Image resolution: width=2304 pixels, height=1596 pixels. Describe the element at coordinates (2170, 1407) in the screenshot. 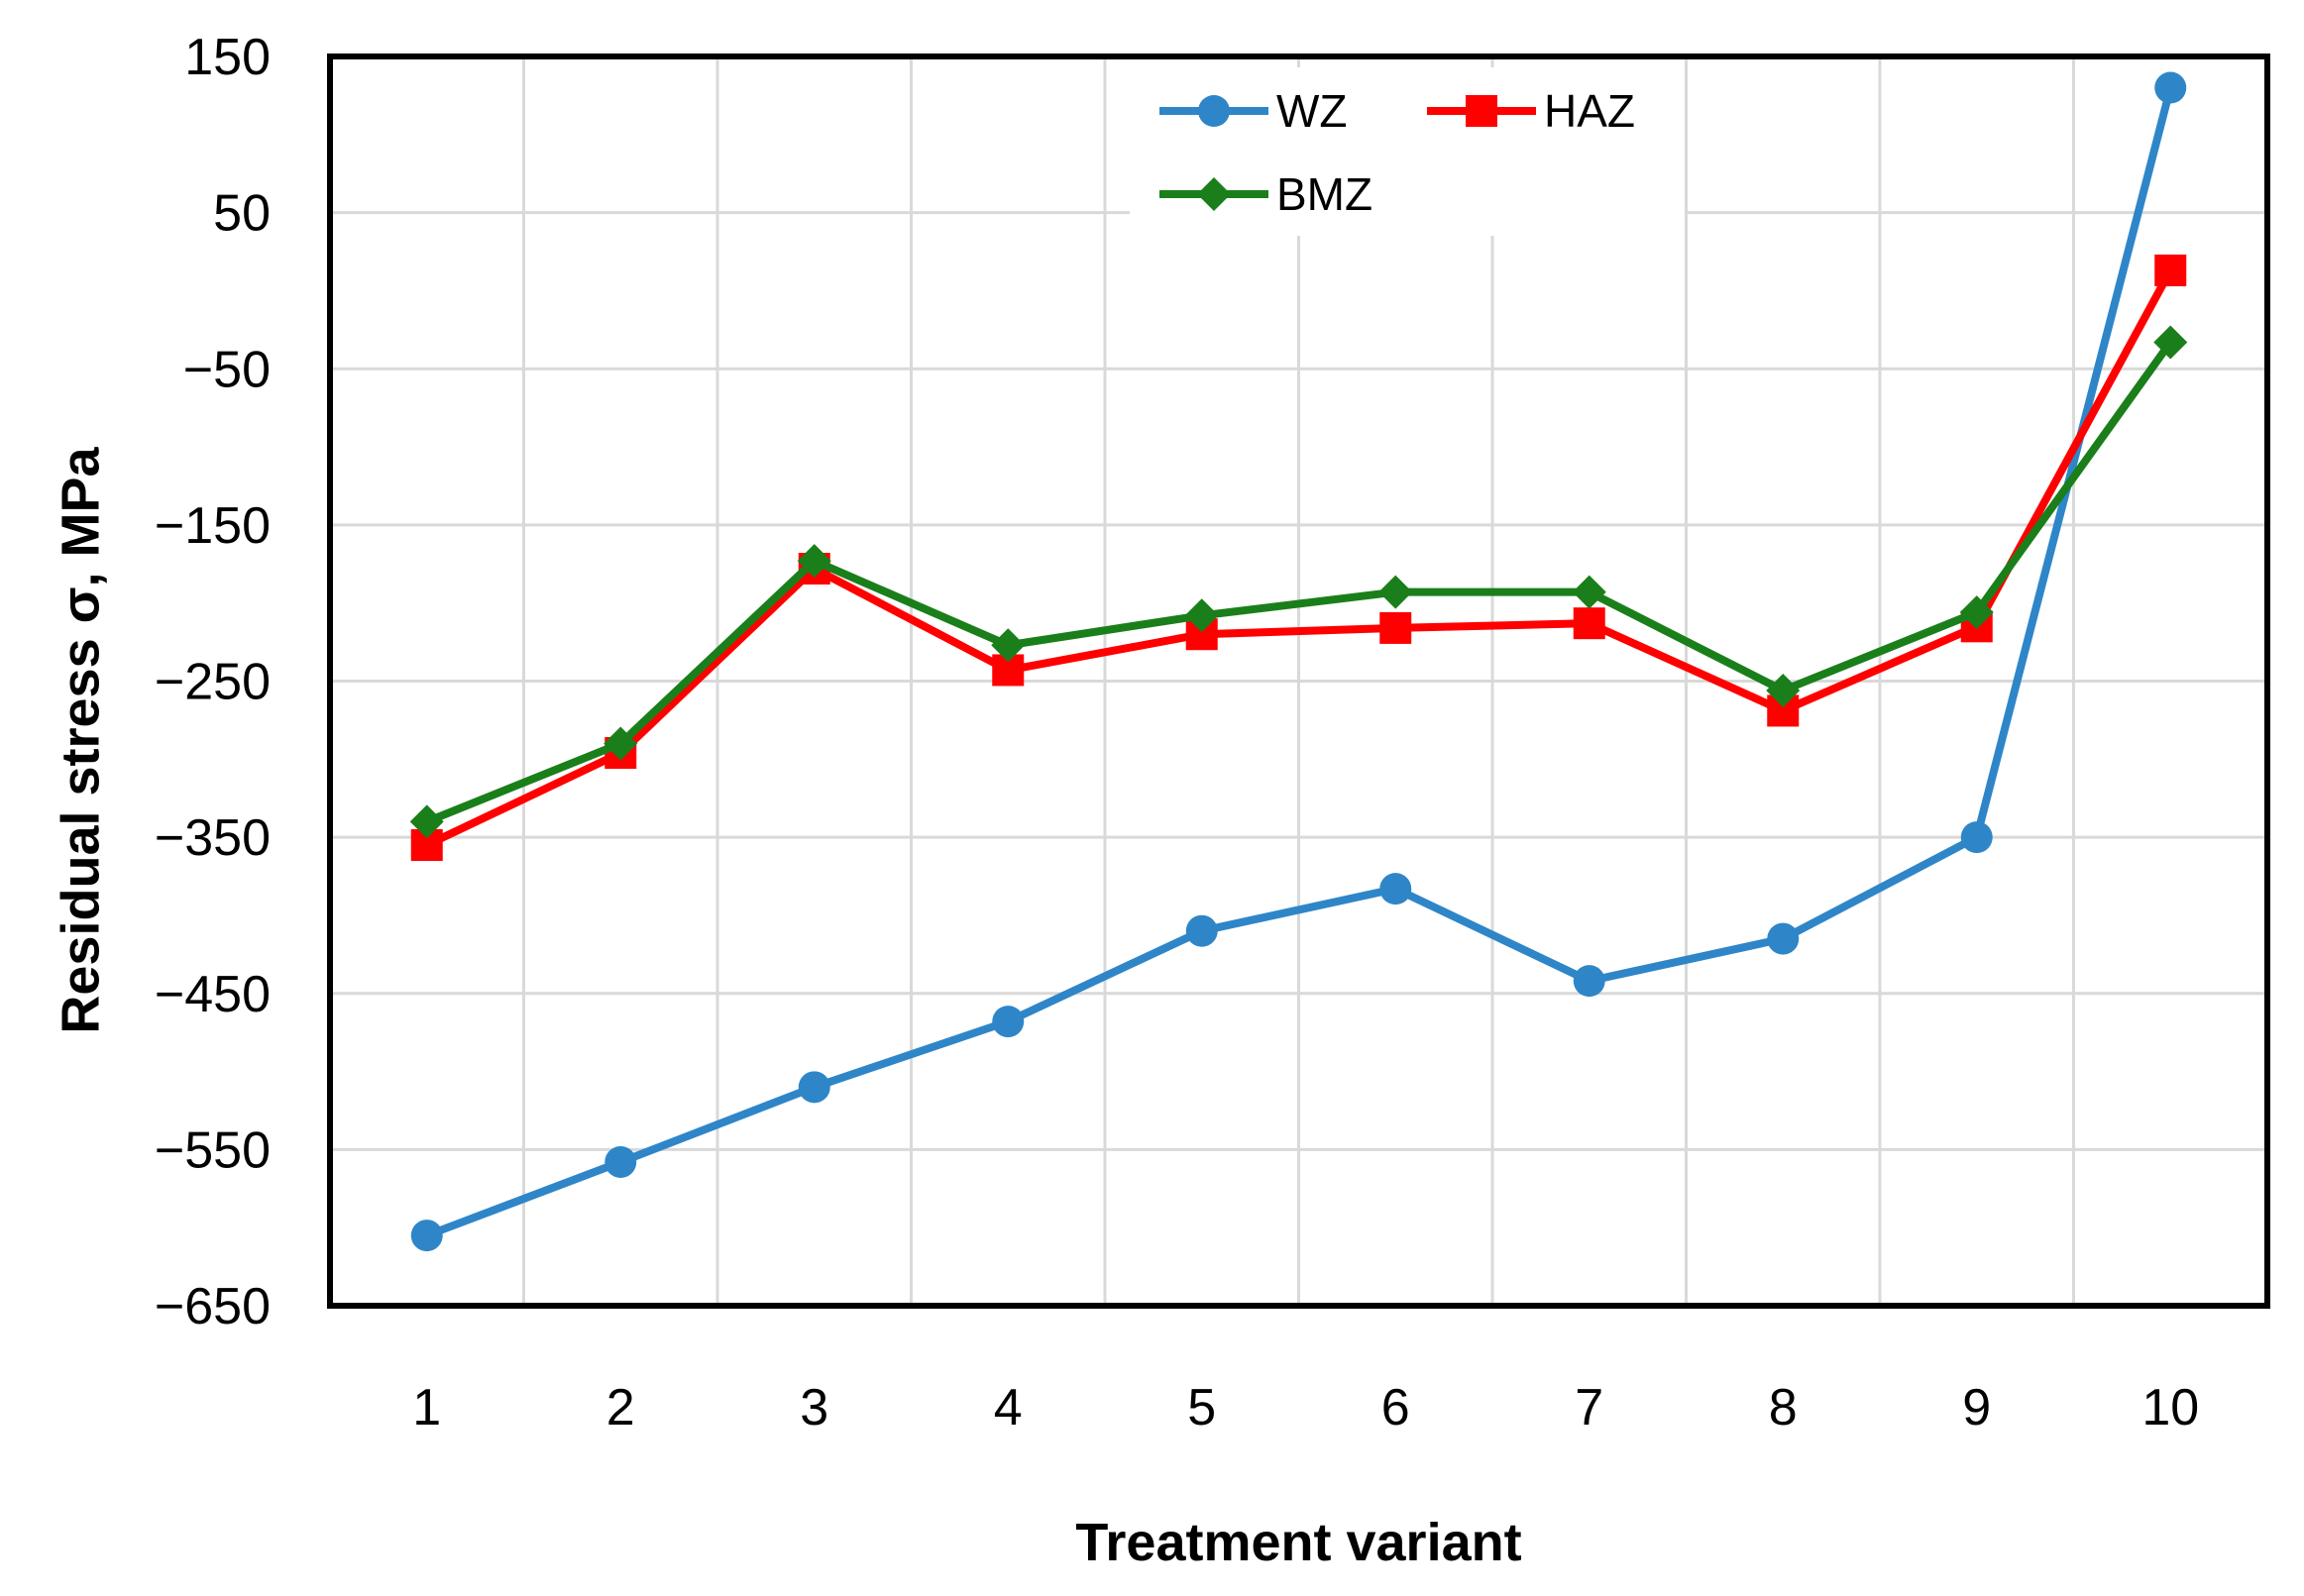

I see `x-tick-label: 10` at that location.